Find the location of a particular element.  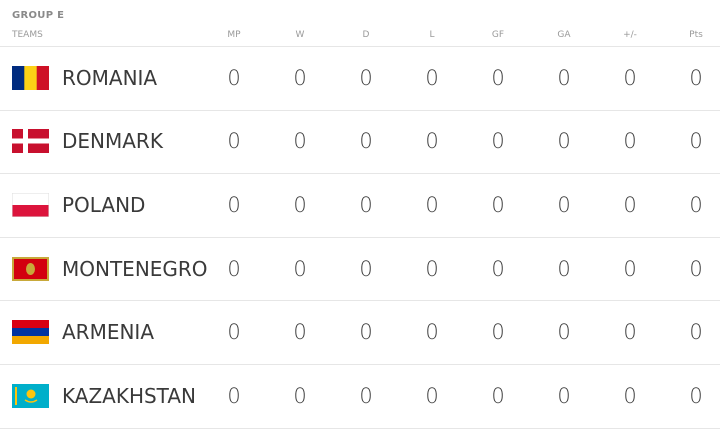

team-name: POLAND is located at coordinates (104, 205).